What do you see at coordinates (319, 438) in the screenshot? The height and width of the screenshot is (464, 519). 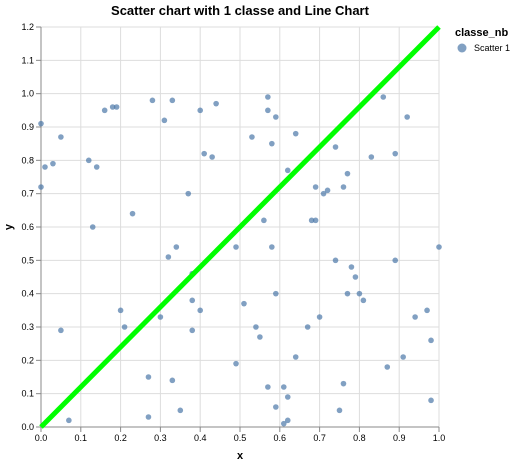 I see `x-tick-label: 0.7` at bounding box center [319, 438].